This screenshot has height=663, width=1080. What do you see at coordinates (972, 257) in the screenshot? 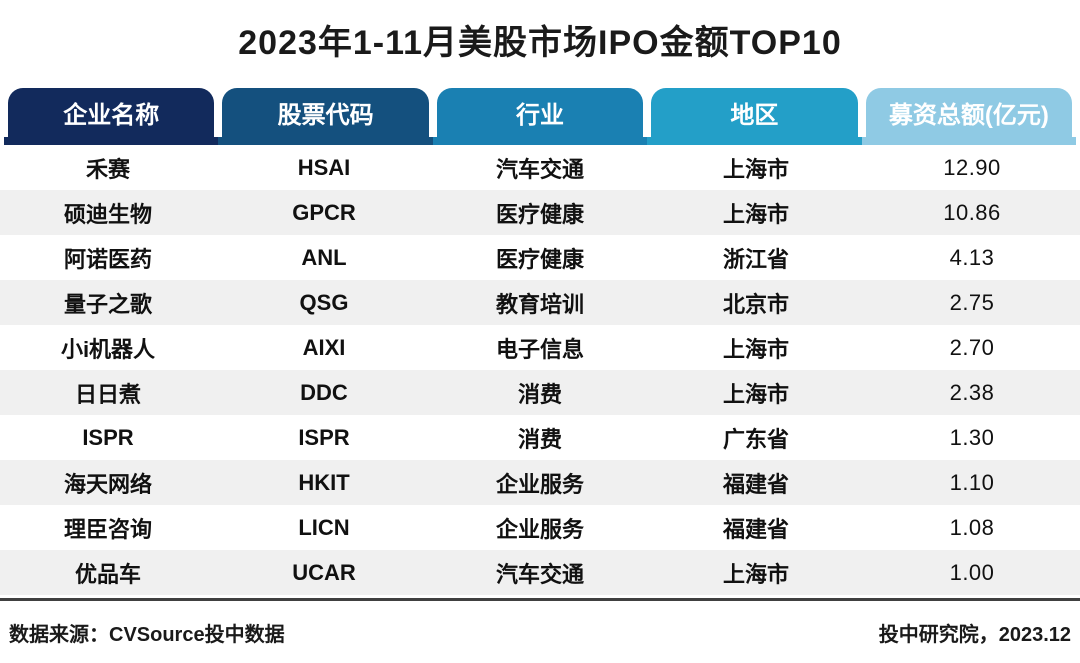
I see `amount-cell: 4.13` at bounding box center [972, 257].